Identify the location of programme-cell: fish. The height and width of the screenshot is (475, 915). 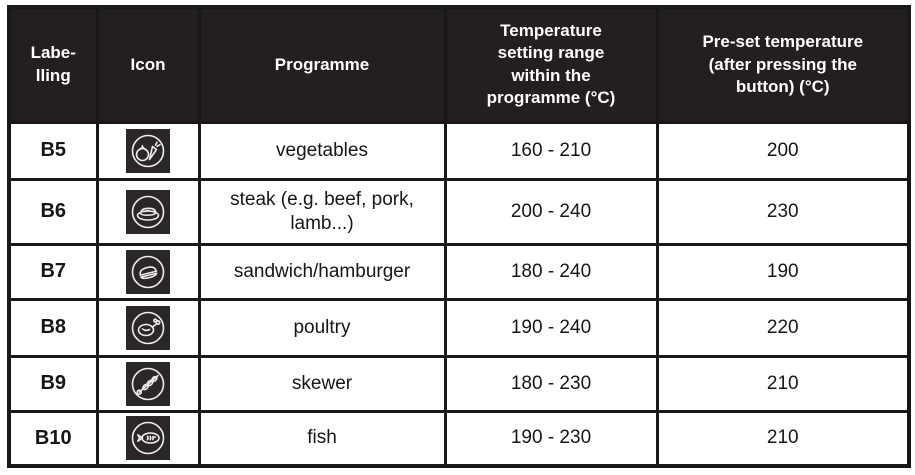
(322, 438).